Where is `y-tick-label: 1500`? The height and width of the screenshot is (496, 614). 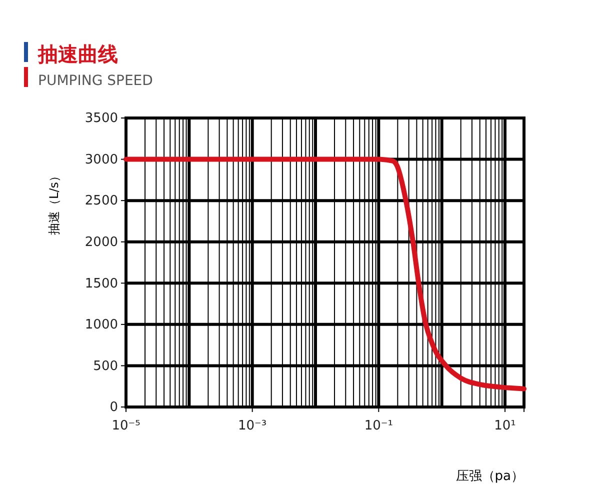
y-tick-label: 1500 is located at coordinates (101, 284).